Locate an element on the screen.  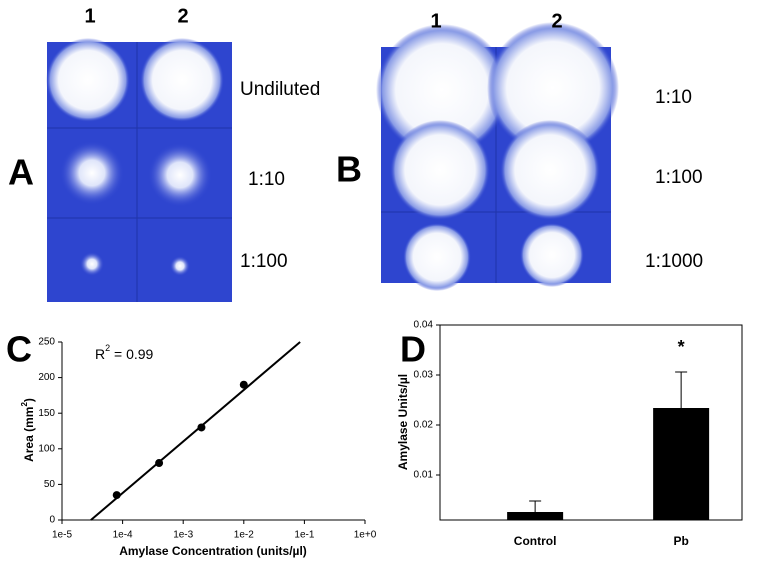
y-tick-label: 0.02 is located at coordinates (424, 425).